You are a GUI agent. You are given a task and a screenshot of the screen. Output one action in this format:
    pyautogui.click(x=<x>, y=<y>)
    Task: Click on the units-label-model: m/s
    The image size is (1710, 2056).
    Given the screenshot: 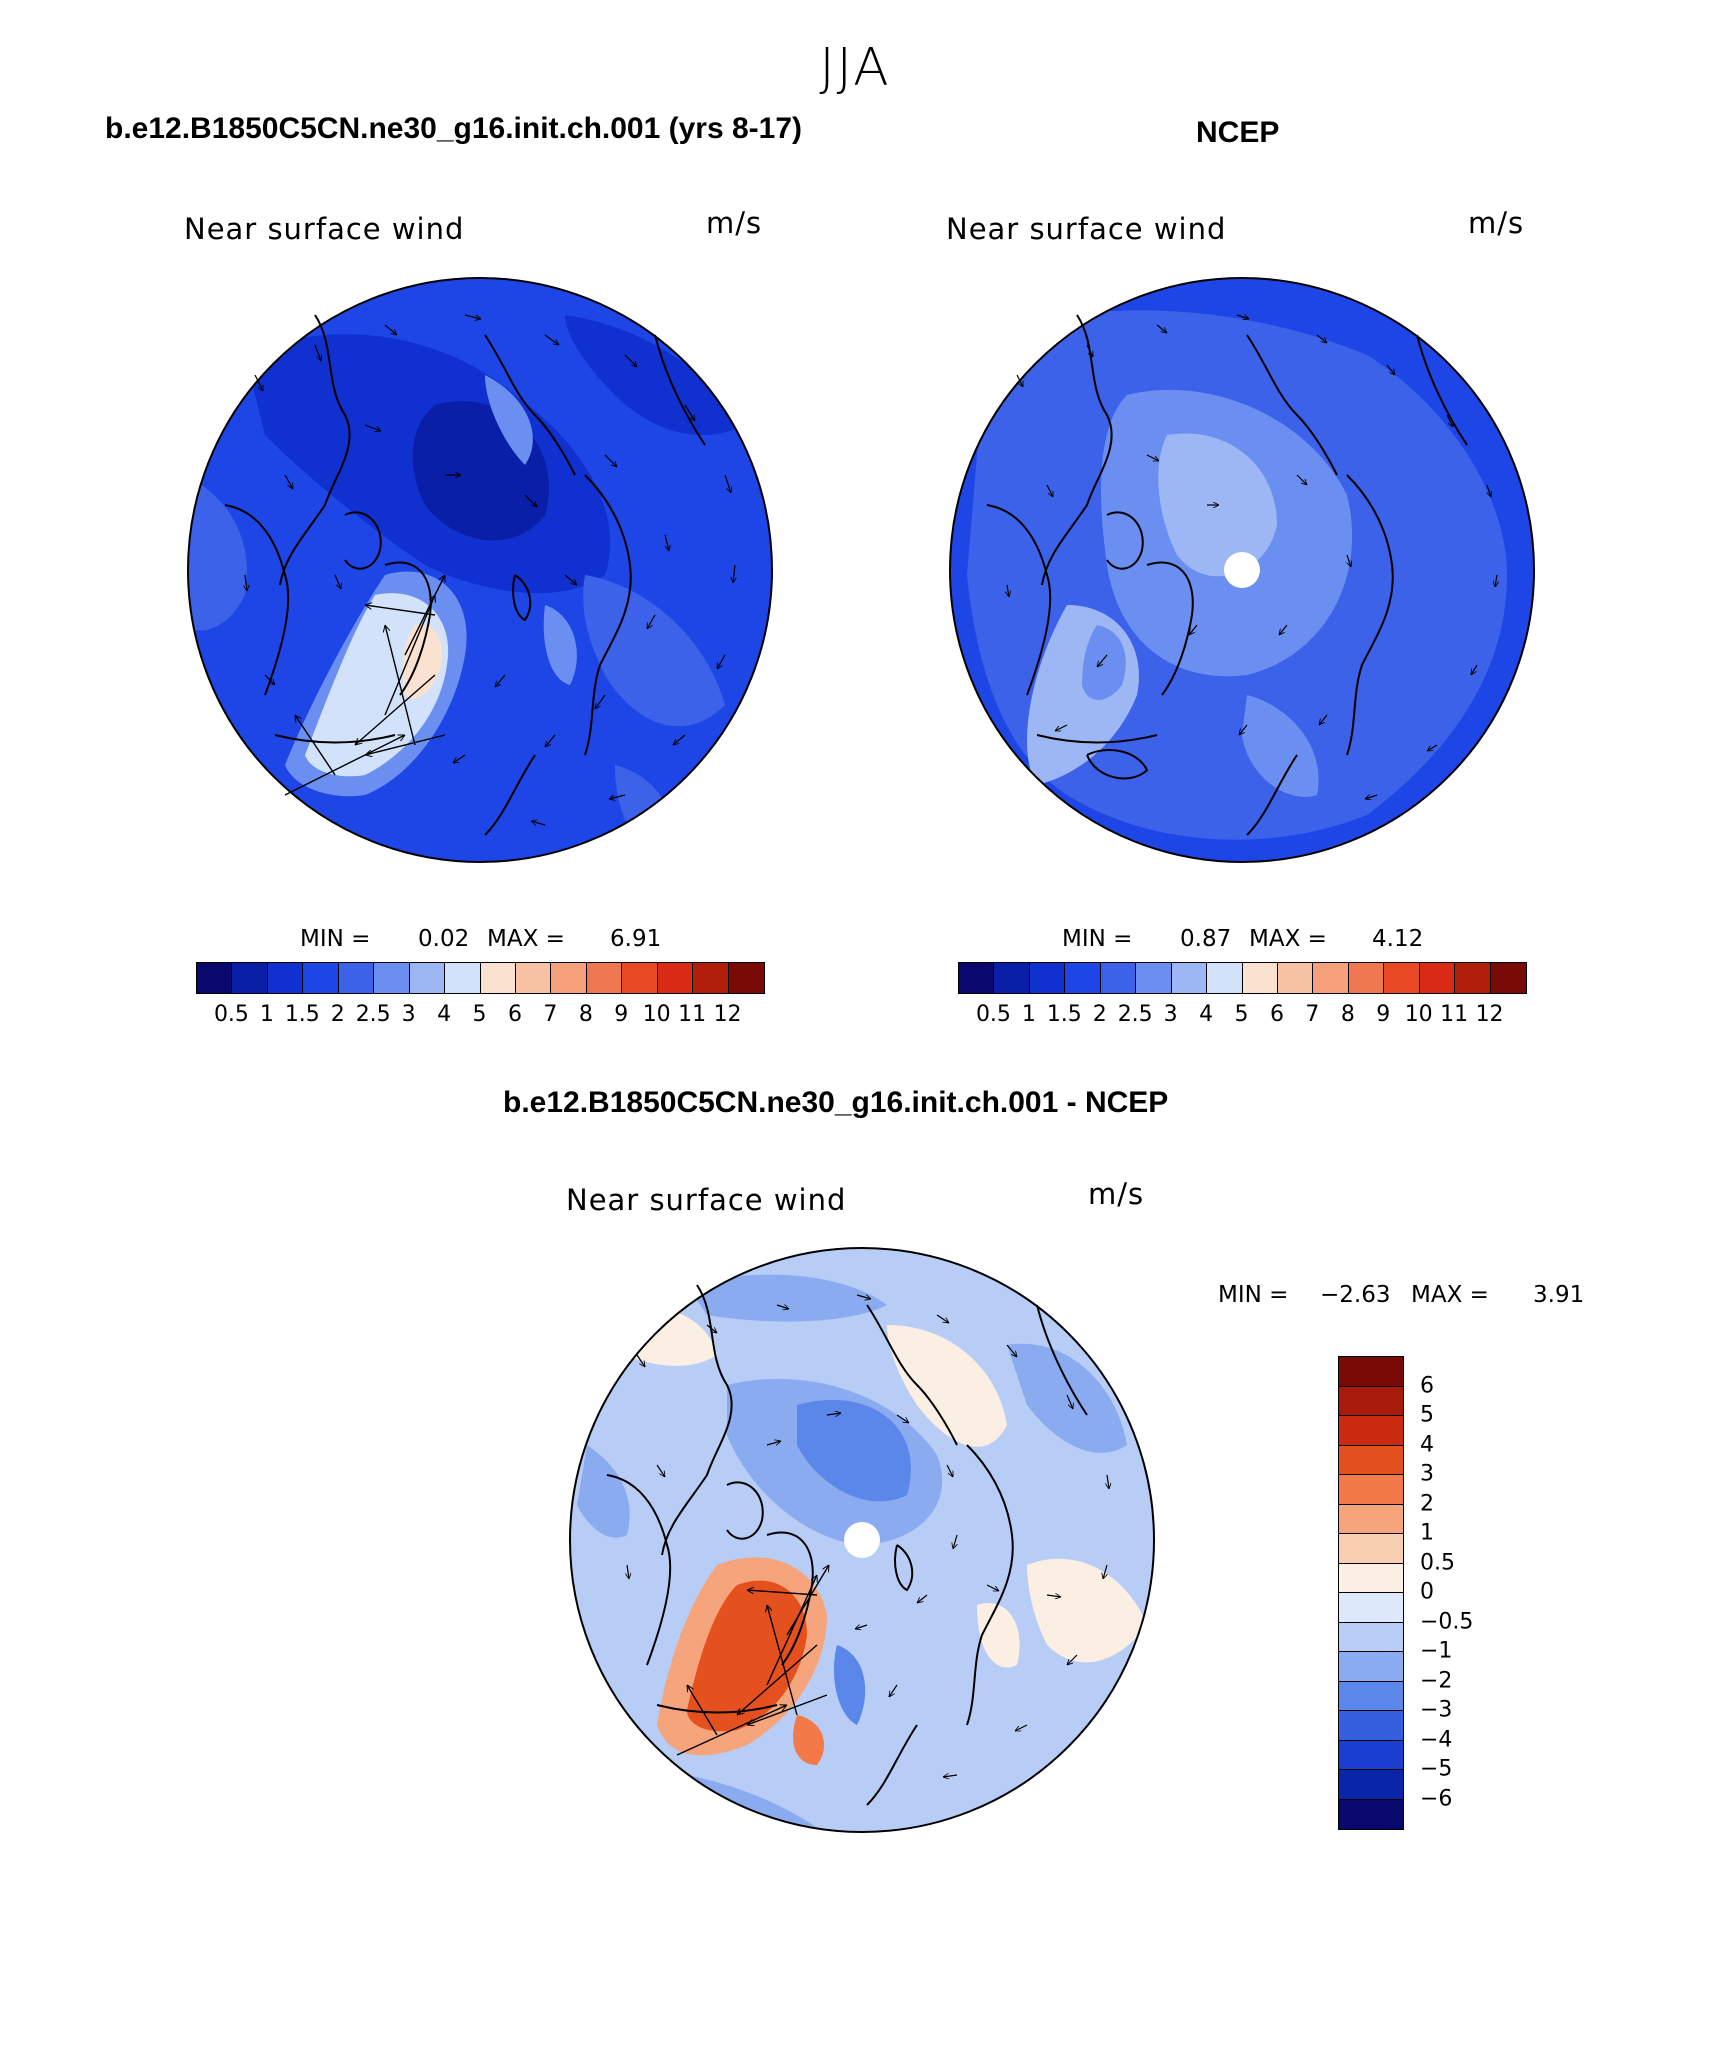 What is the action you would take?
    pyautogui.click(x=734, y=223)
    